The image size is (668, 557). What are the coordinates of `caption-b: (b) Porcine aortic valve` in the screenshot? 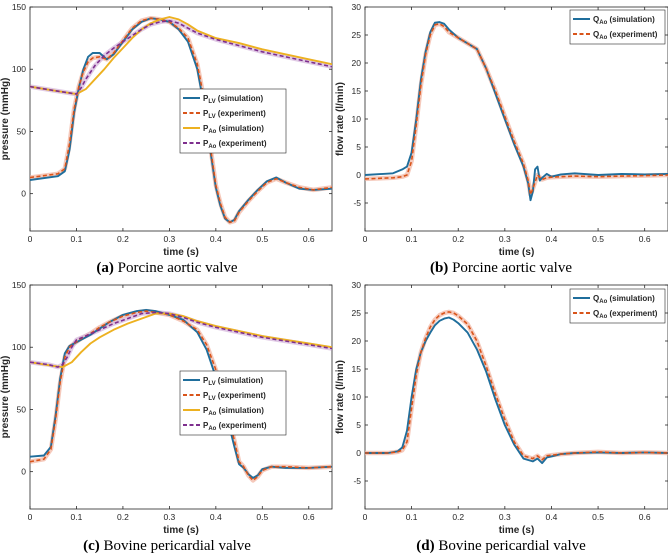 It's located at (501, 268).